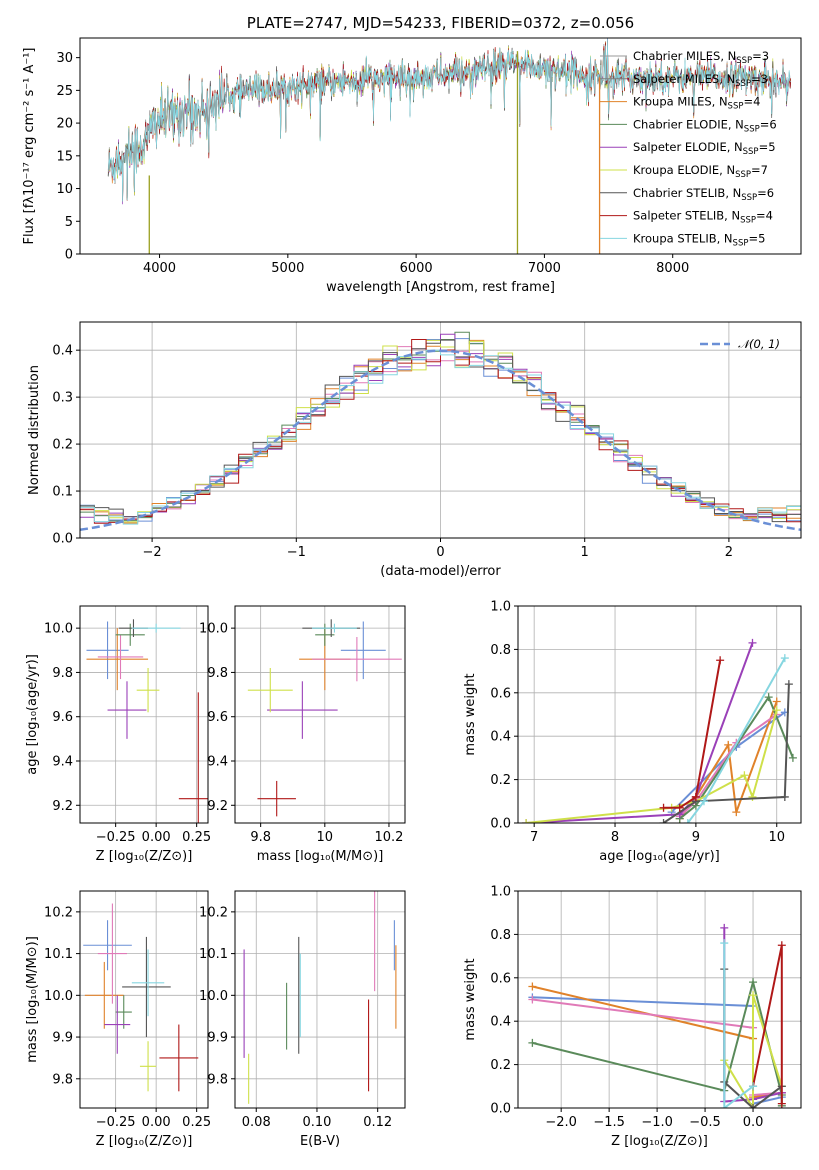 The image size is (819, 1170). Describe the element at coordinates (416, 268) in the screenshot. I see `x-tick-label: 6000` at that location.